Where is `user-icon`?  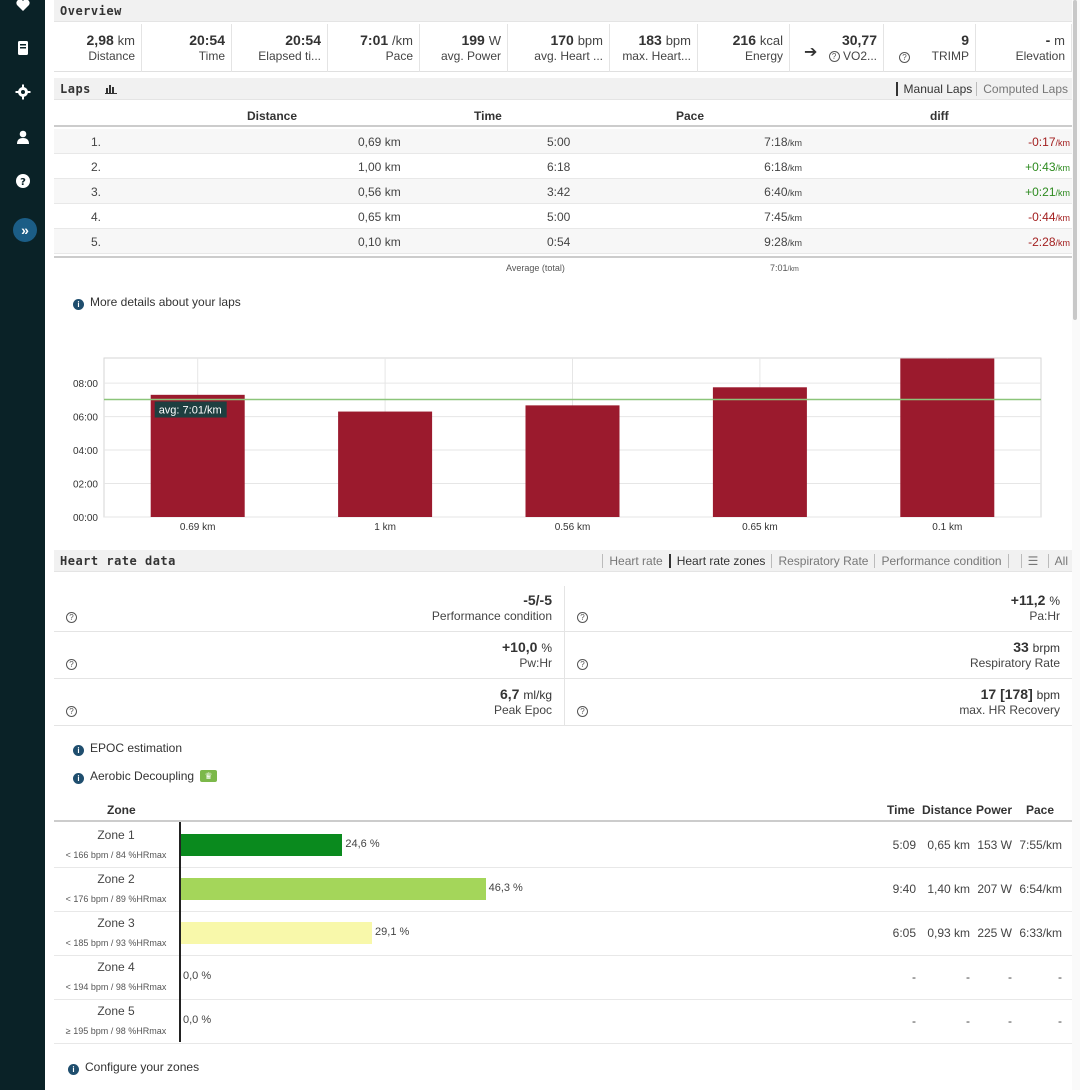
user-icon is located at coordinates (22, 137).